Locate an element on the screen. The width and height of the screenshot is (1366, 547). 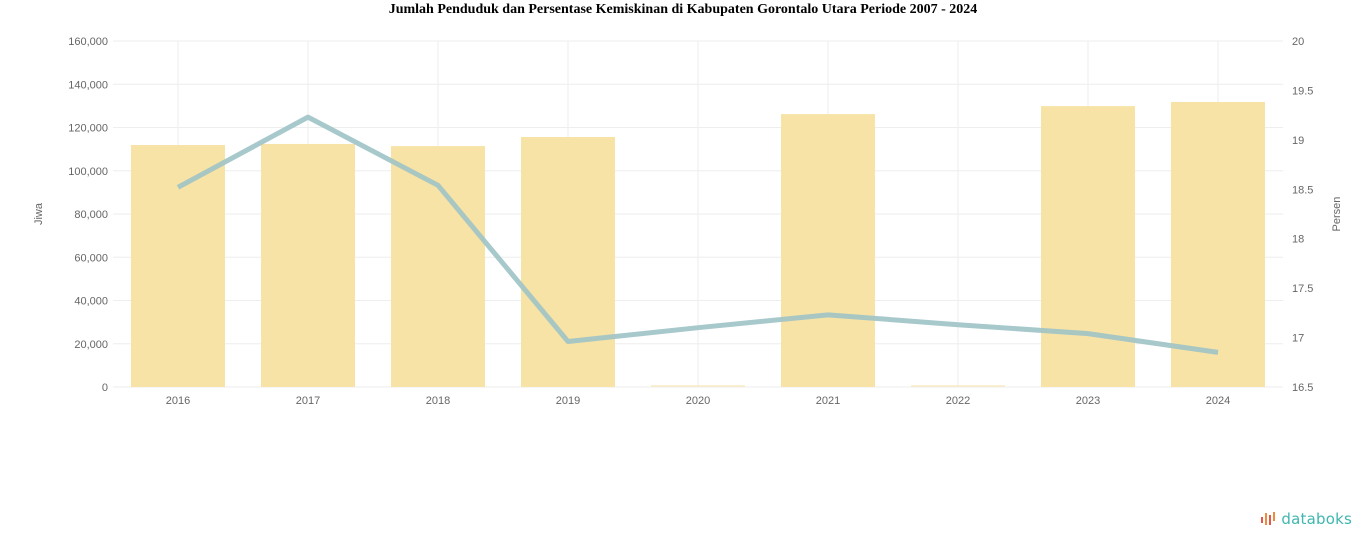
x-tick-label: 2021 is located at coordinates (828, 401).